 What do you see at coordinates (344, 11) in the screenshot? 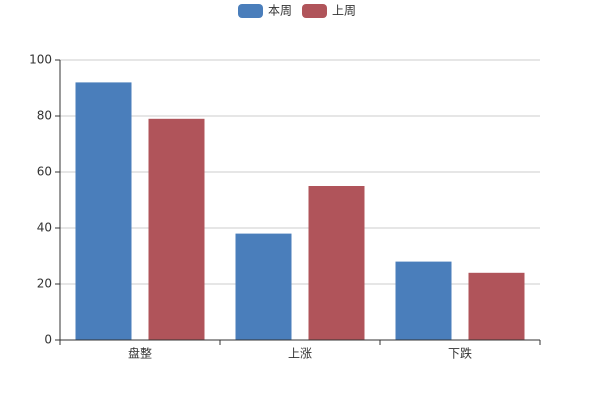
I see `legend-label: 上周` at bounding box center [344, 11].